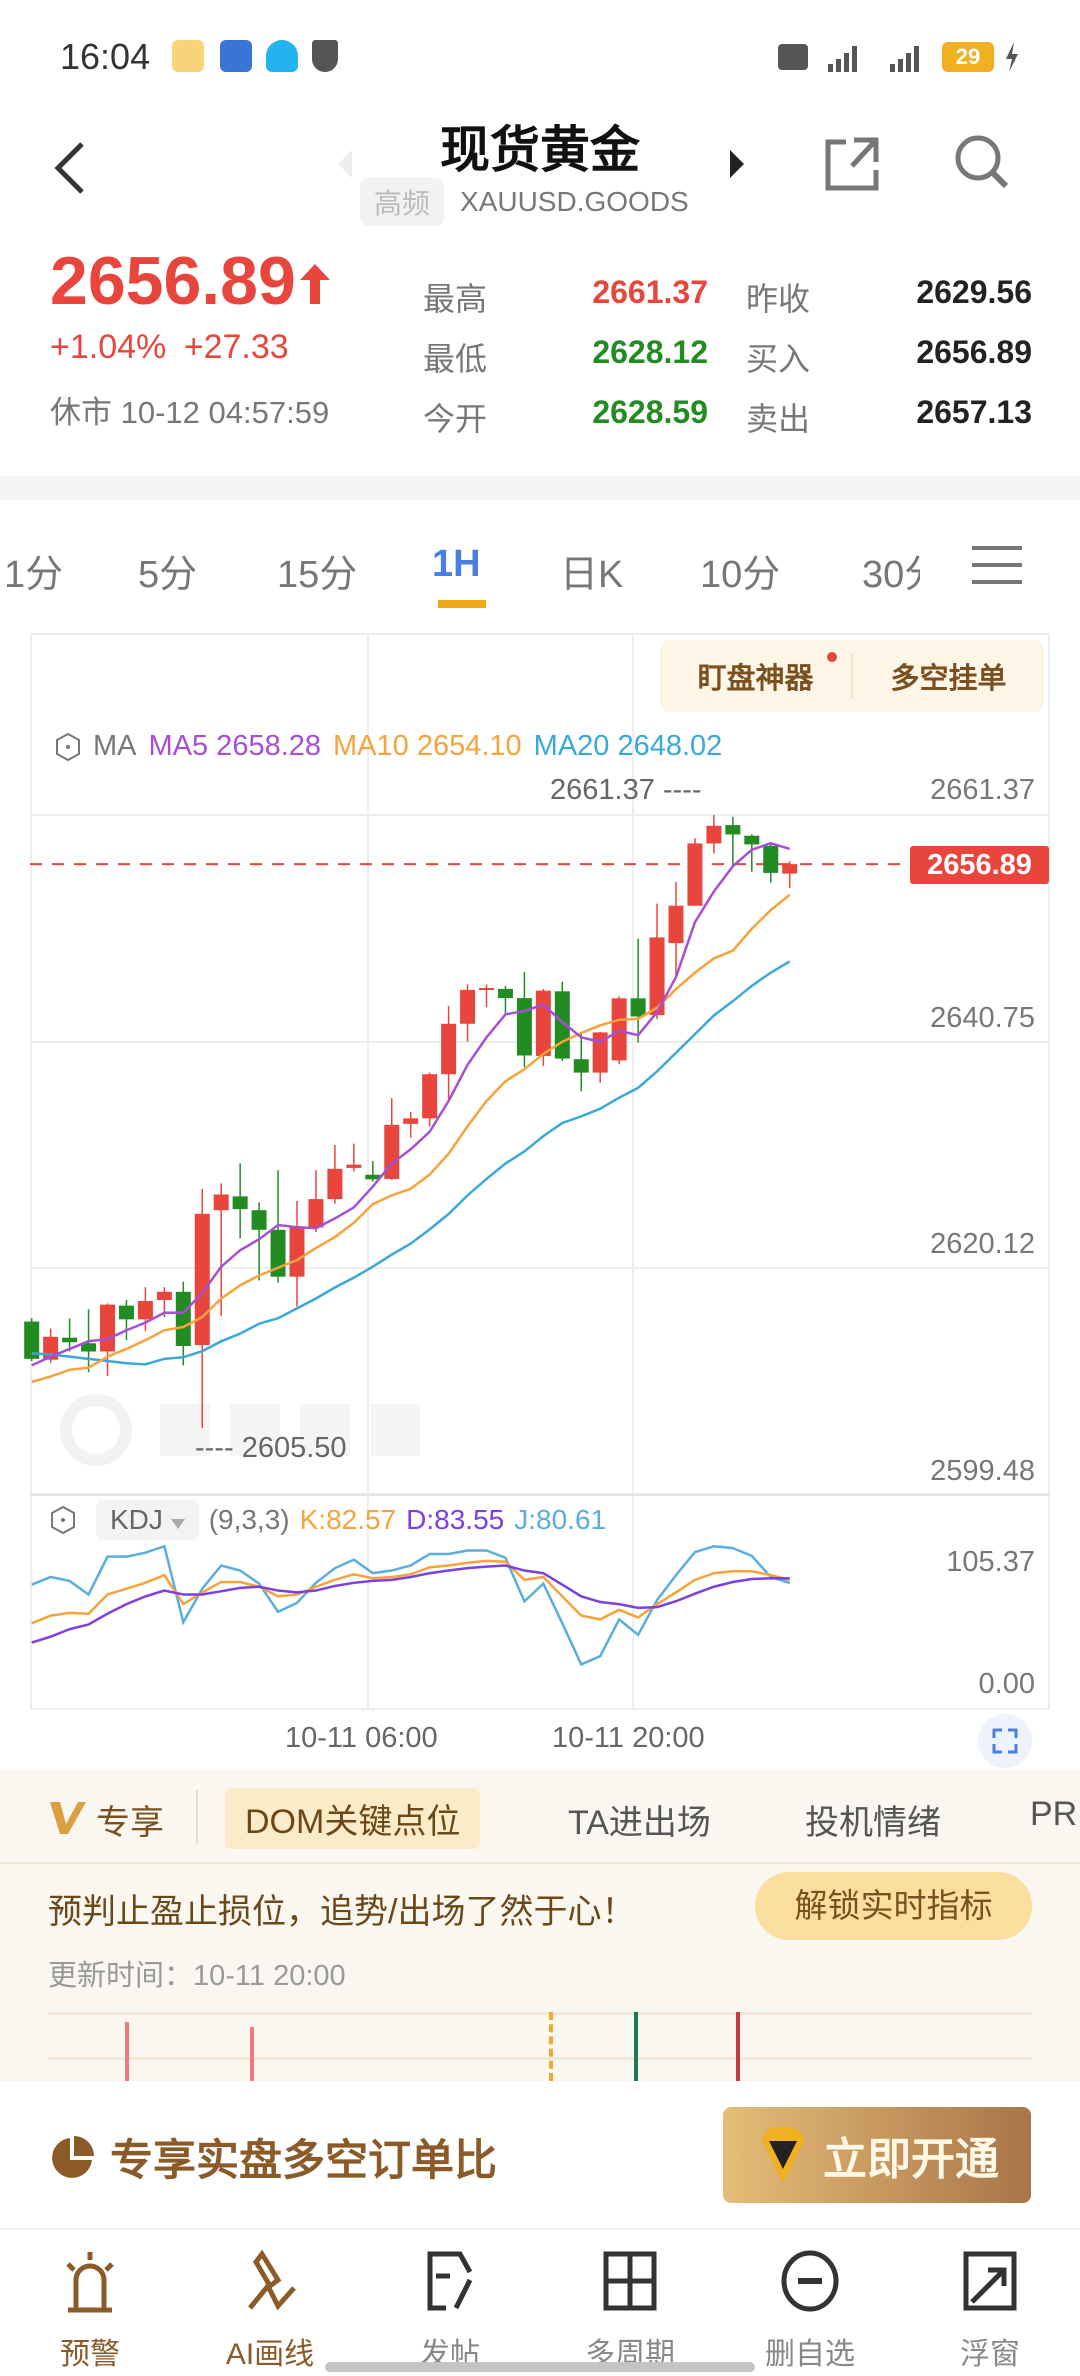 This screenshot has height=2376, width=1080. I want to click on prev-arrow-icon, so click(345, 164).